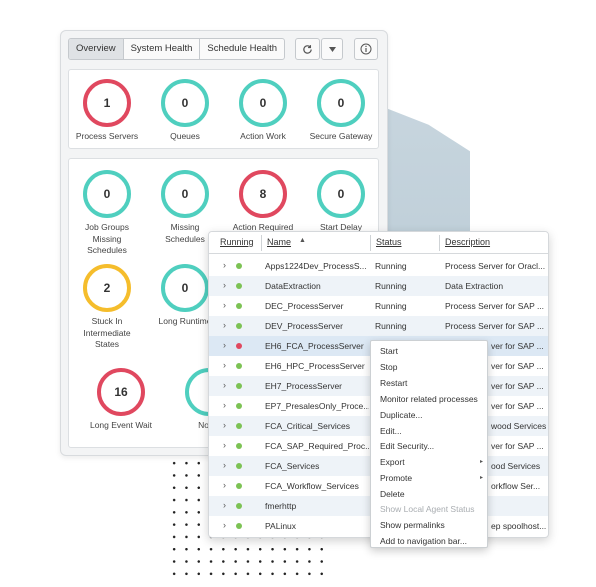 This screenshot has height=587, width=596. What do you see at coordinates (107, 238) in the screenshot?
I see `gauge-label: Job Groups Missing Schedules` at bounding box center [107, 238].